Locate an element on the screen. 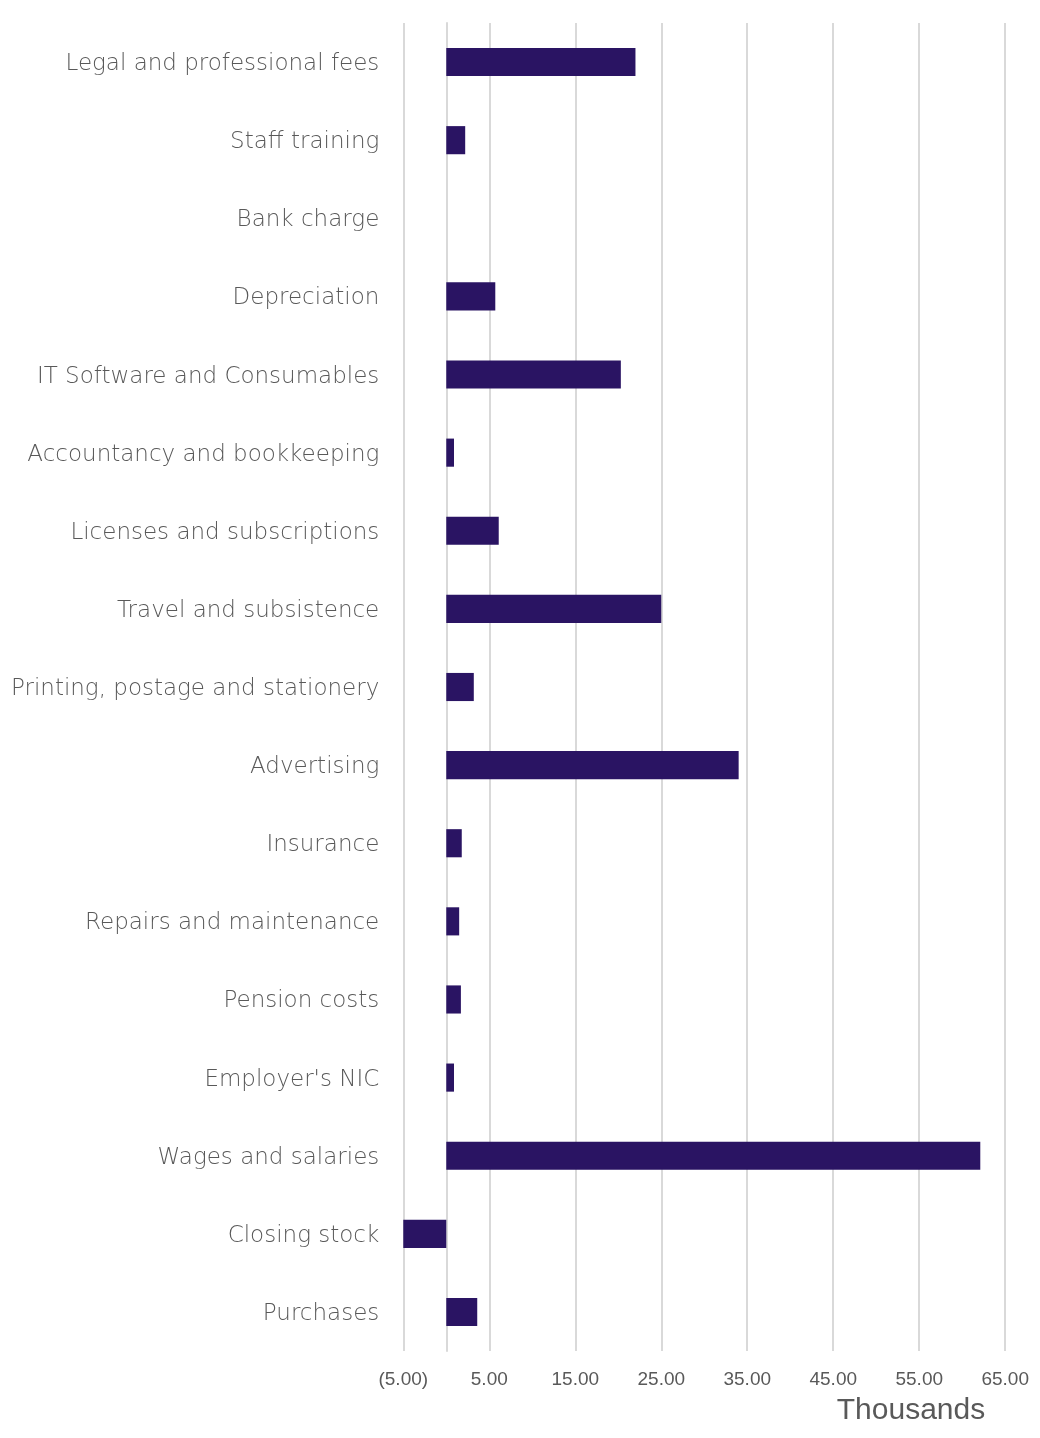 The image size is (1040, 1438). y-tick-label: Licenses and subscriptions is located at coordinates (225, 530).